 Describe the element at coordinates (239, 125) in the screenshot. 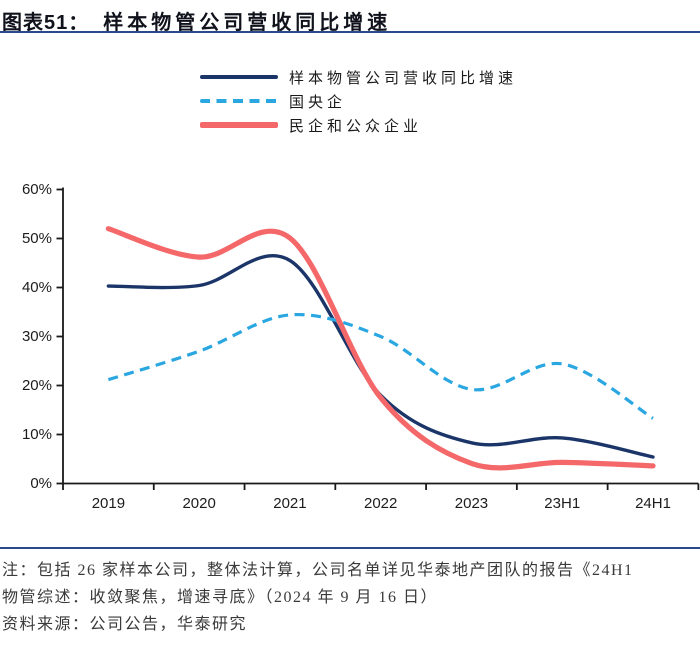

I see `legend-line-swatch-red` at that location.